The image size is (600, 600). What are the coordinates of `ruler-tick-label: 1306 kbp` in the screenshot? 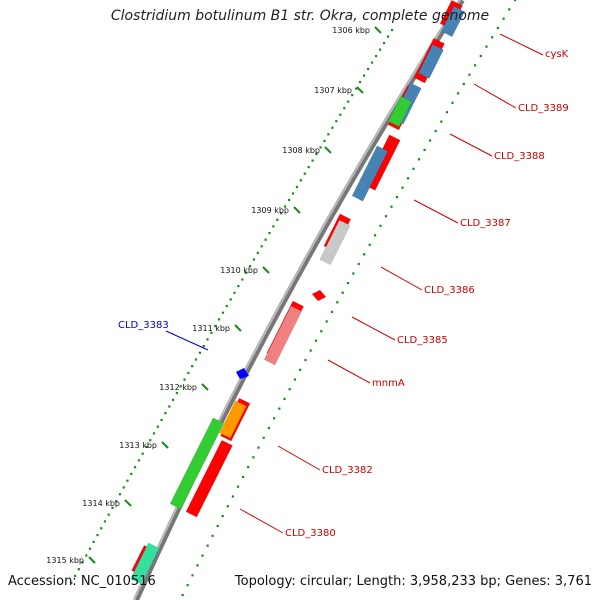 It's located at (351, 30).